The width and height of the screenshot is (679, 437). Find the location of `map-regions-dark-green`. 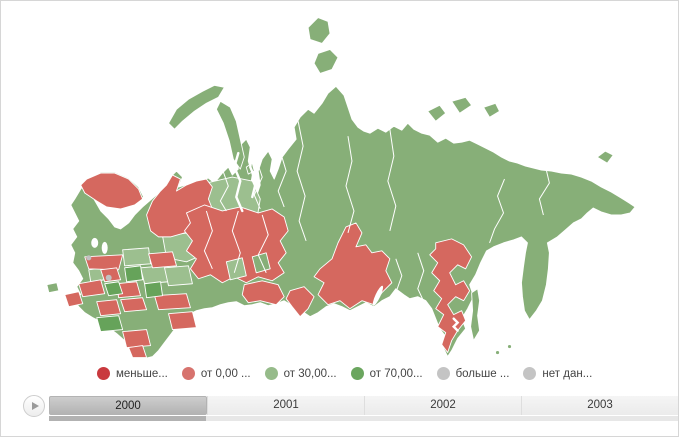

map-regions-dark-green is located at coordinates (183, 292).